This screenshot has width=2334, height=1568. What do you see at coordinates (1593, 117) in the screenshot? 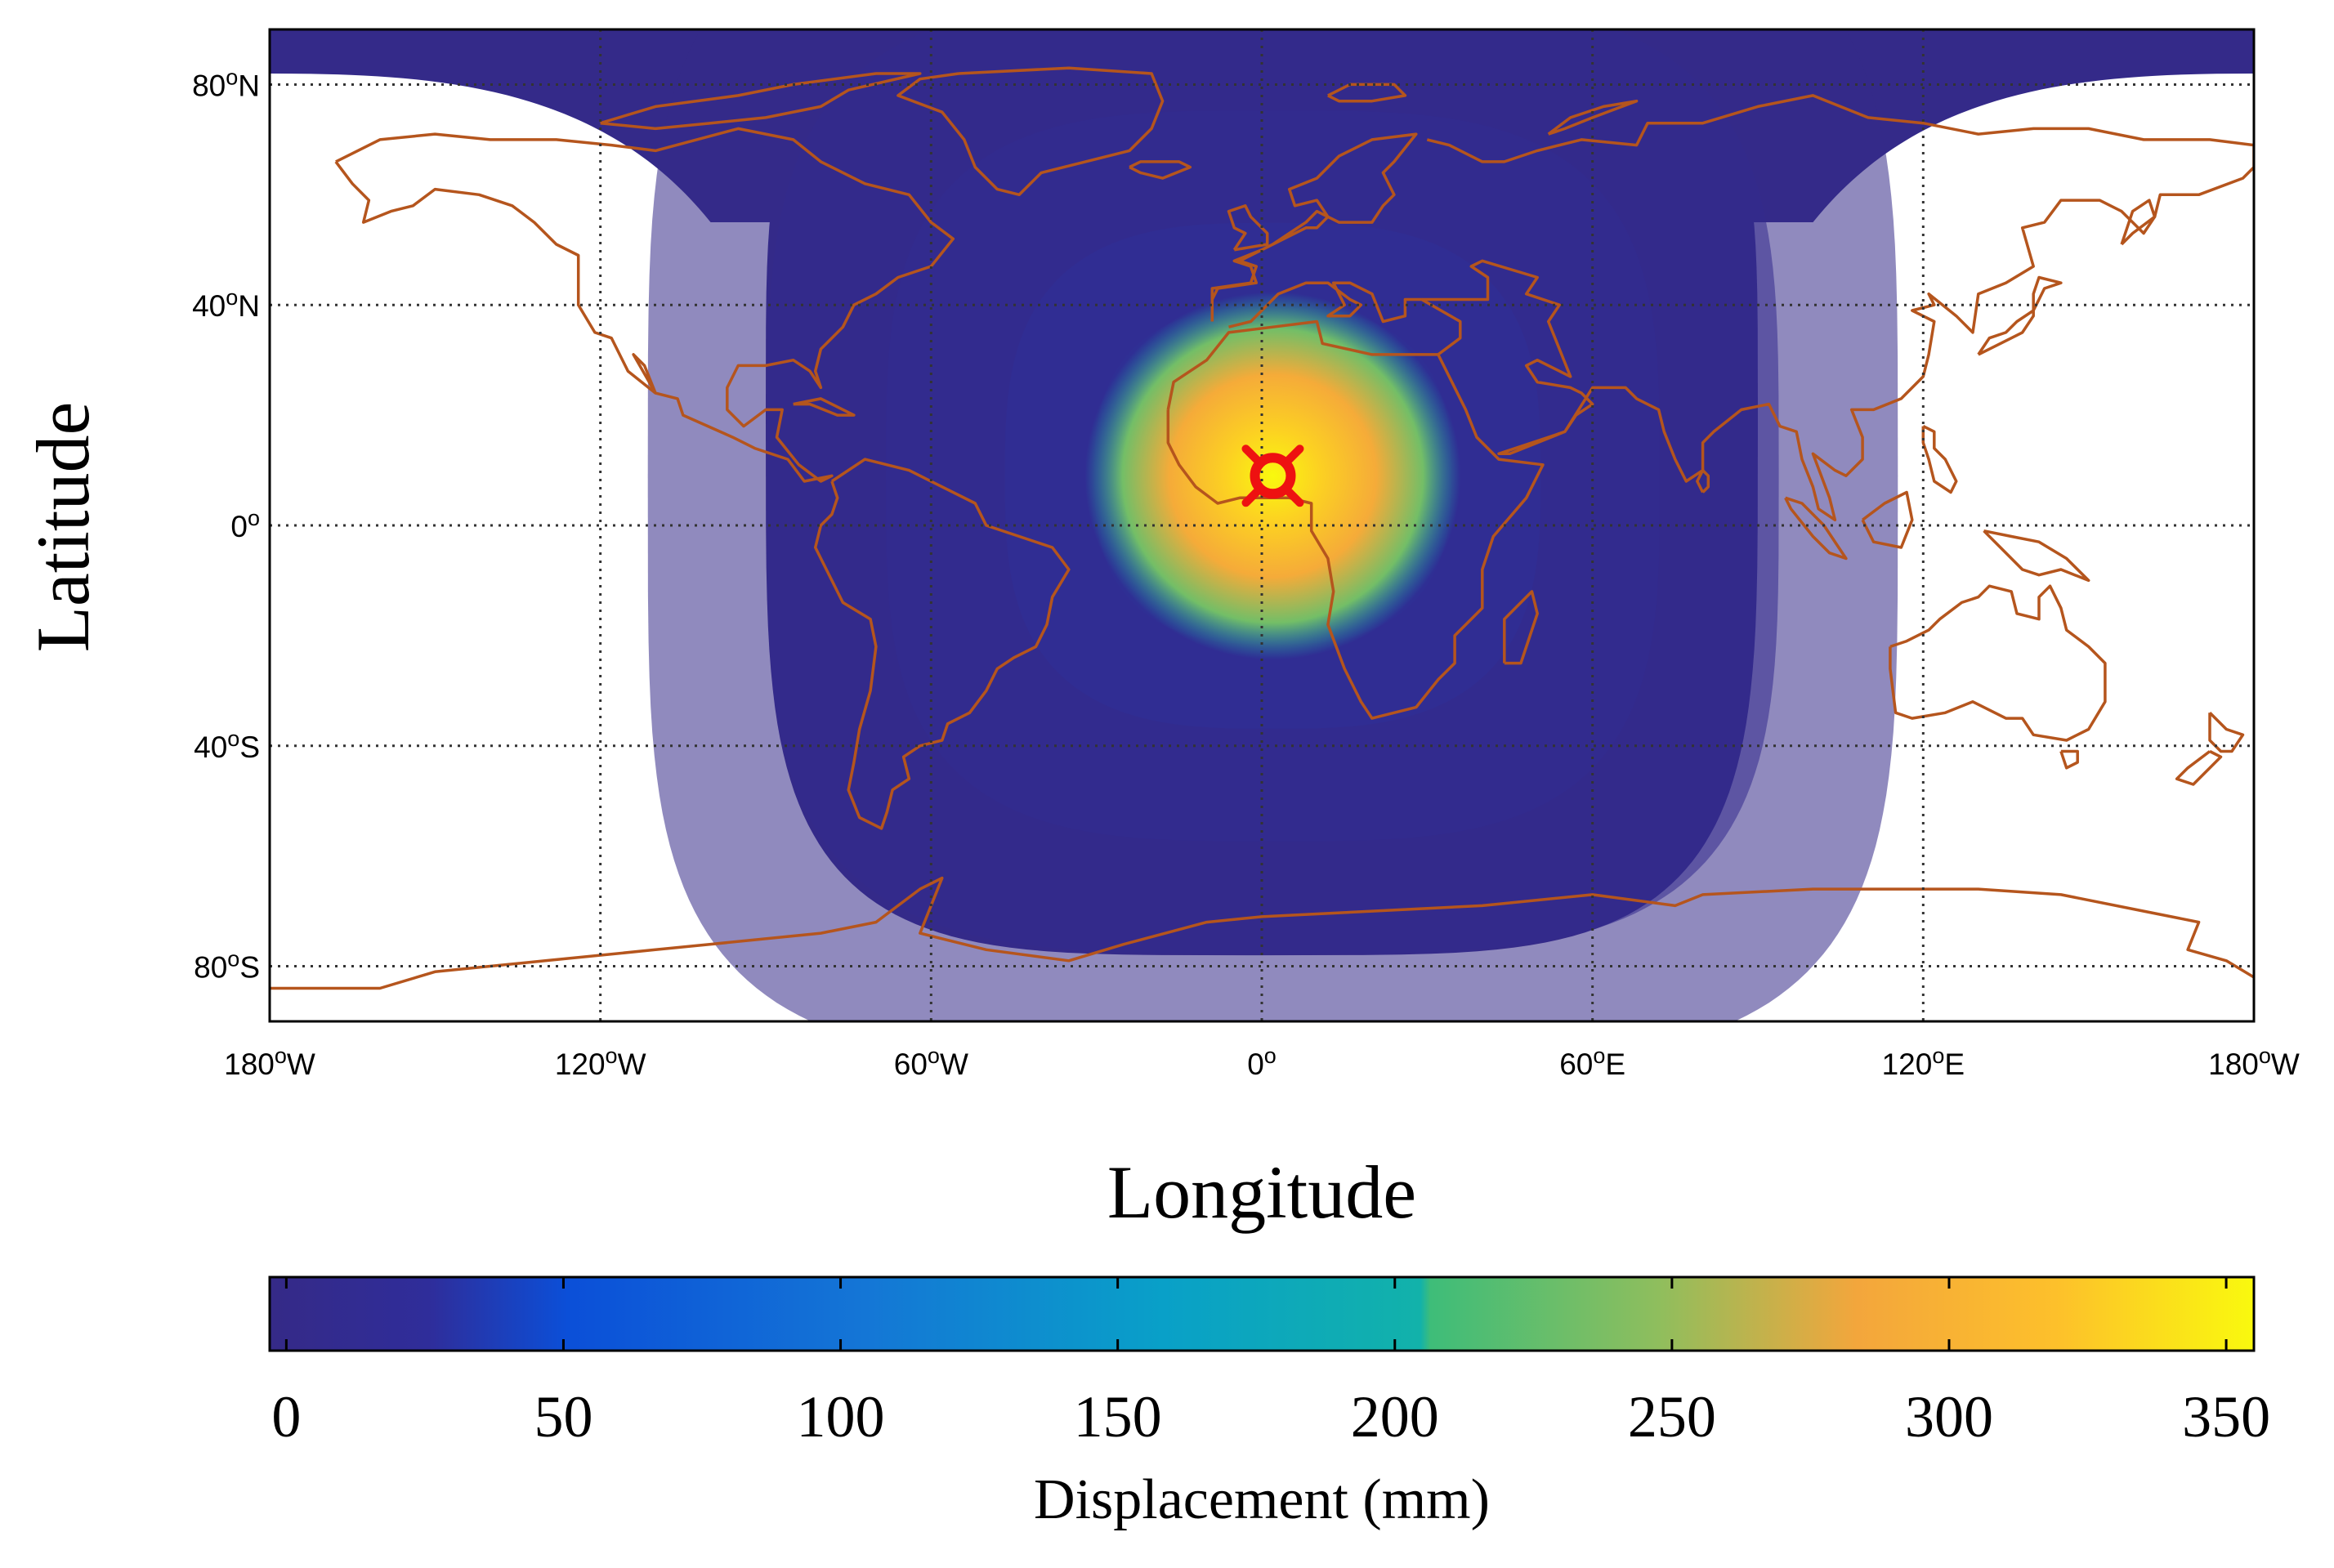
I see `coastline-novaya-zemlya` at bounding box center [1593, 117].